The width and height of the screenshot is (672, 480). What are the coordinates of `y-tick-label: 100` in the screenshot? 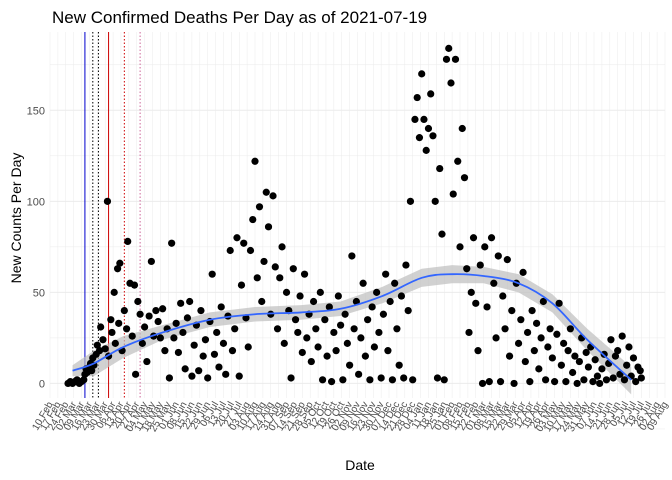 It's located at (36, 202).